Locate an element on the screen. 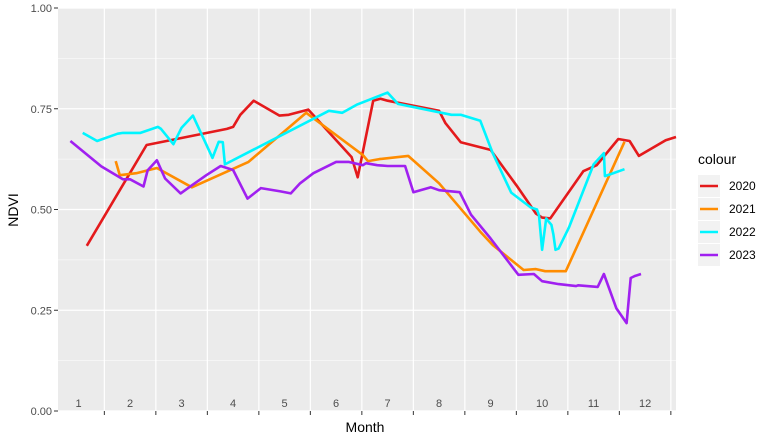 The height and width of the screenshot is (442, 773). legend-label-2023: 2023 is located at coordinates (742, 255).